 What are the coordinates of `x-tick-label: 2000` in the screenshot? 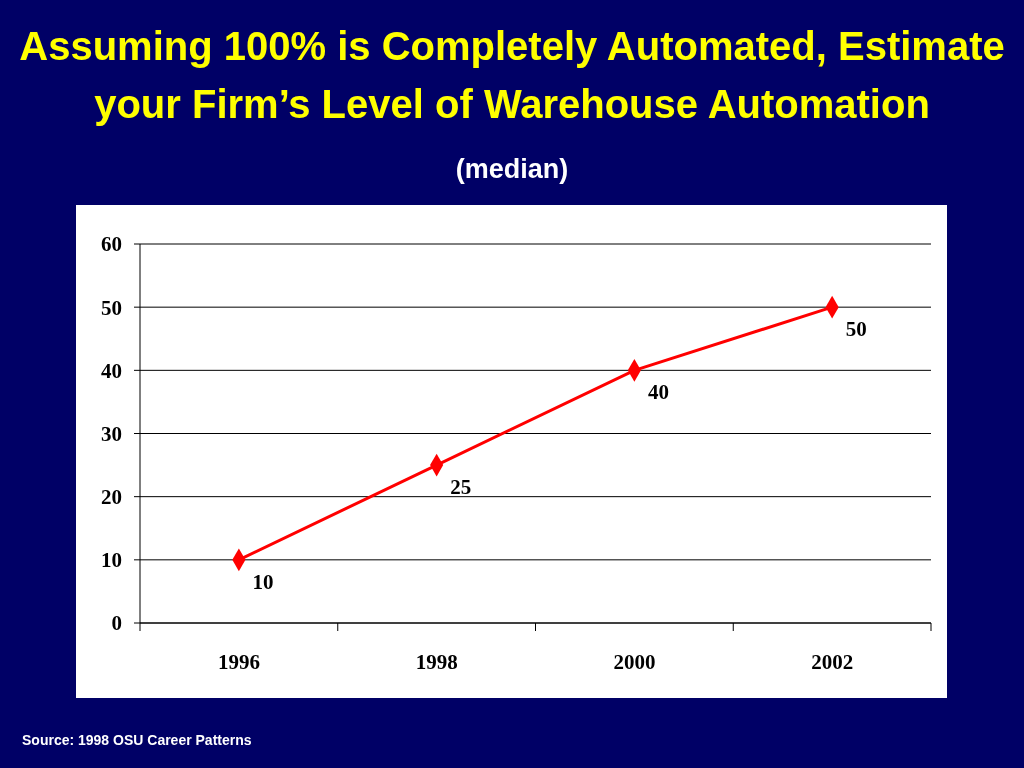 It's located at (634, 662).